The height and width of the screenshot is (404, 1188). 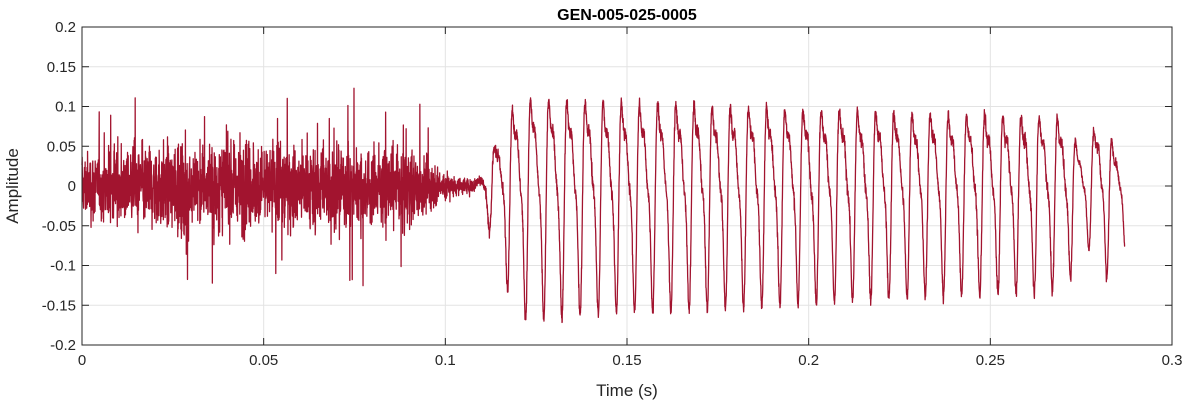 I want to click on x-tick-label: 0.1, so click(x=445, y=360).